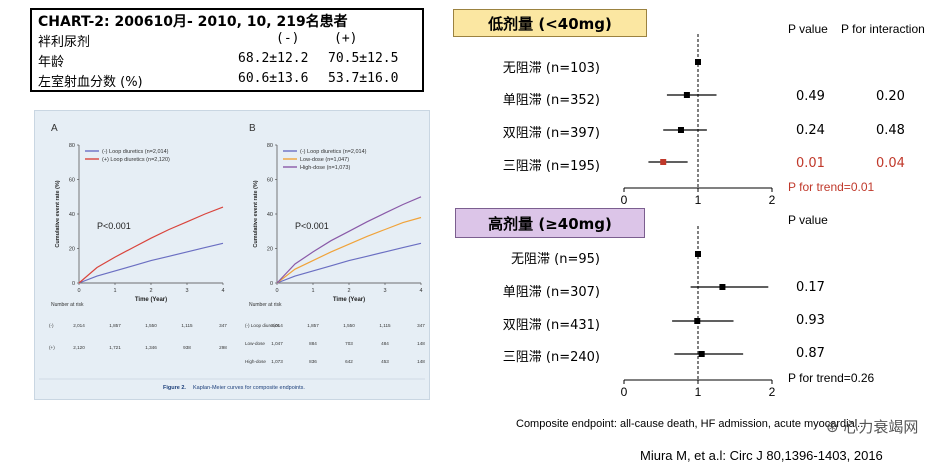 The image size is (952, 468). I want to click on forest-low-plot: 0 1 2, so click(698, 120).